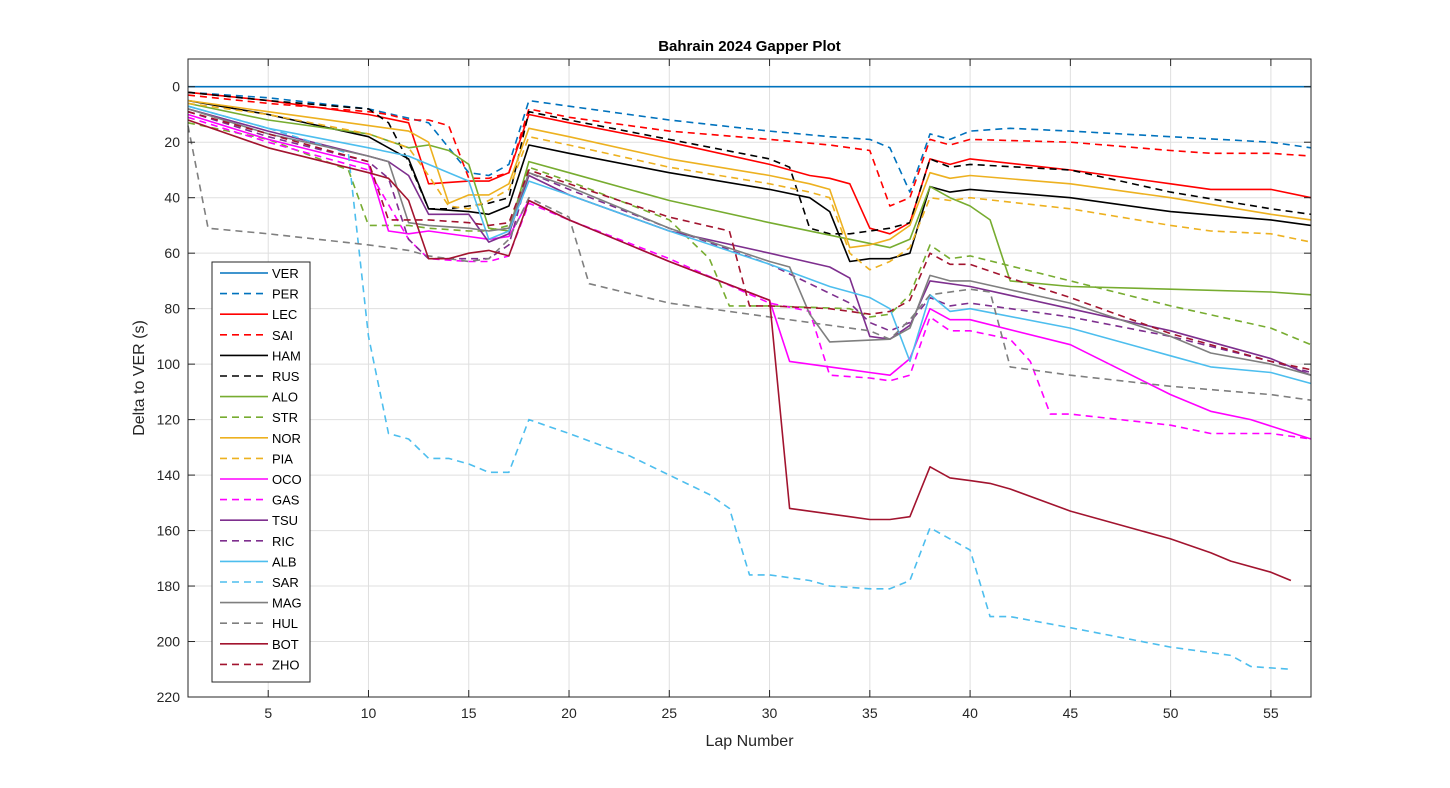  What do you see at coordinates (172, 253) in the screenshot?
I see `y-tick-label: 60` at bounding box center [172, 253].